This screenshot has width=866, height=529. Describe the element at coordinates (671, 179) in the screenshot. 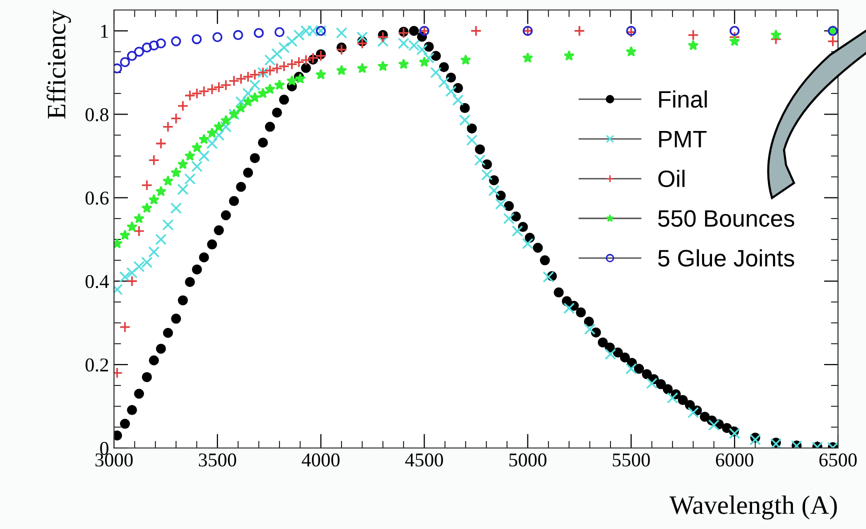

I see `legend-label: Oil` at that location.